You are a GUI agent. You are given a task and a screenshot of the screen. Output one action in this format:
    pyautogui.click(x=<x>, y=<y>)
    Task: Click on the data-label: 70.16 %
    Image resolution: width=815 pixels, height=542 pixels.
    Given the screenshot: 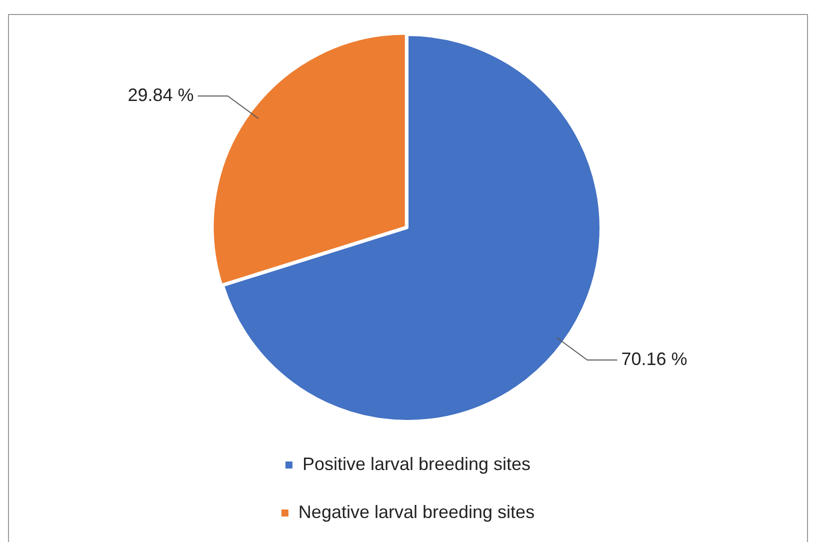 What is the action you would take?
    pyautogui.click(x=654, y=358)
    